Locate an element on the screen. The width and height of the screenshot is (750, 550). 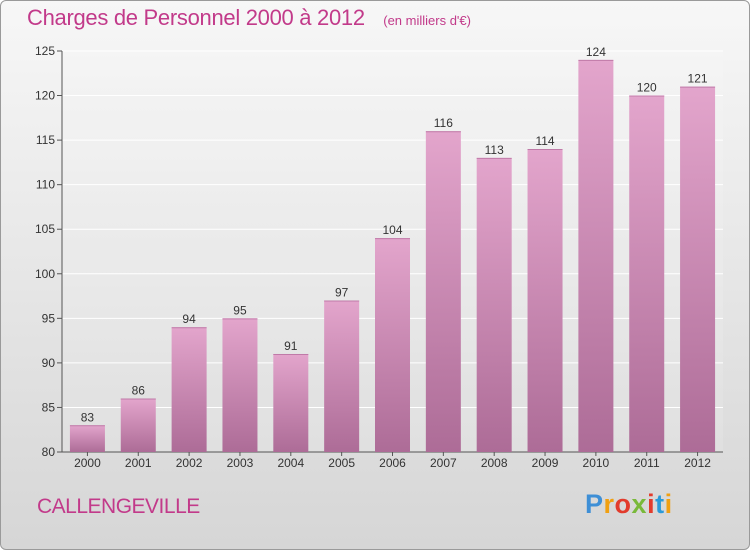
y-tick-label: 80 is located at coordinates (49, 452).